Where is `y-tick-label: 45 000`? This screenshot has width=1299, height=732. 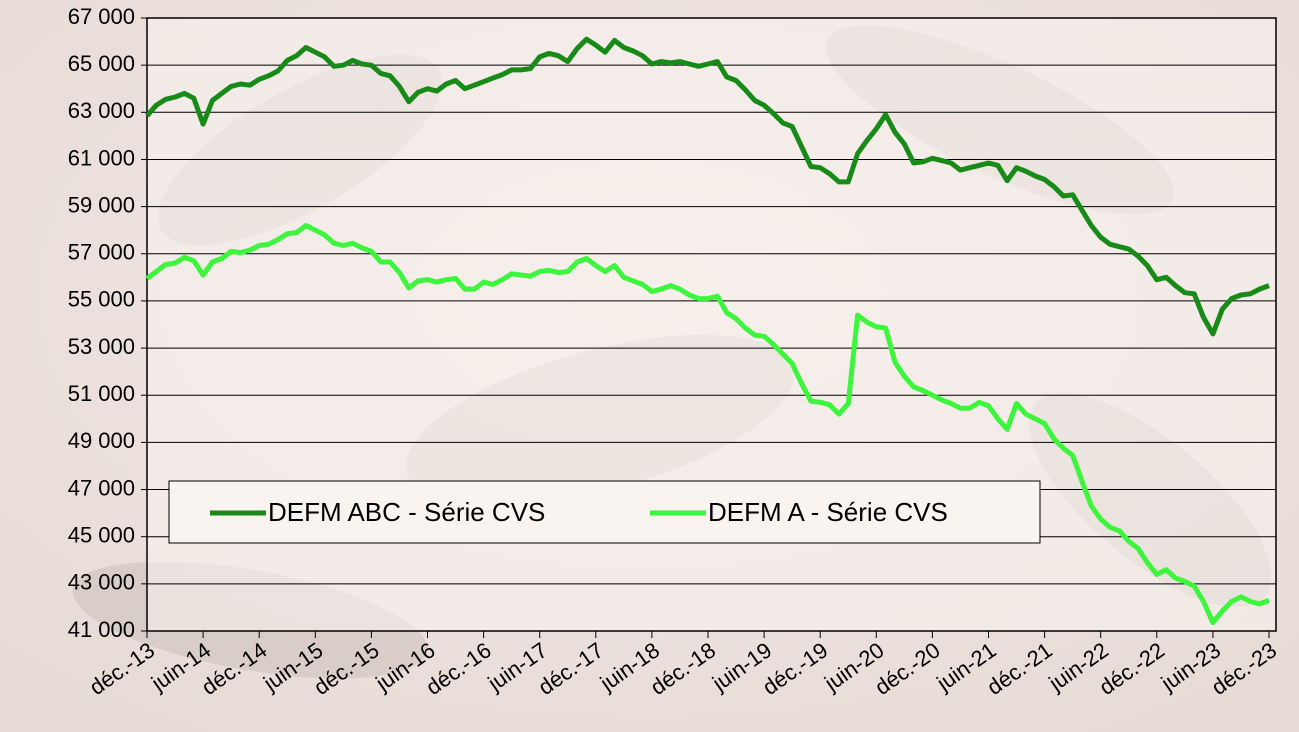 y-tick-label: 45 000 is located at coordinates (101, 535).